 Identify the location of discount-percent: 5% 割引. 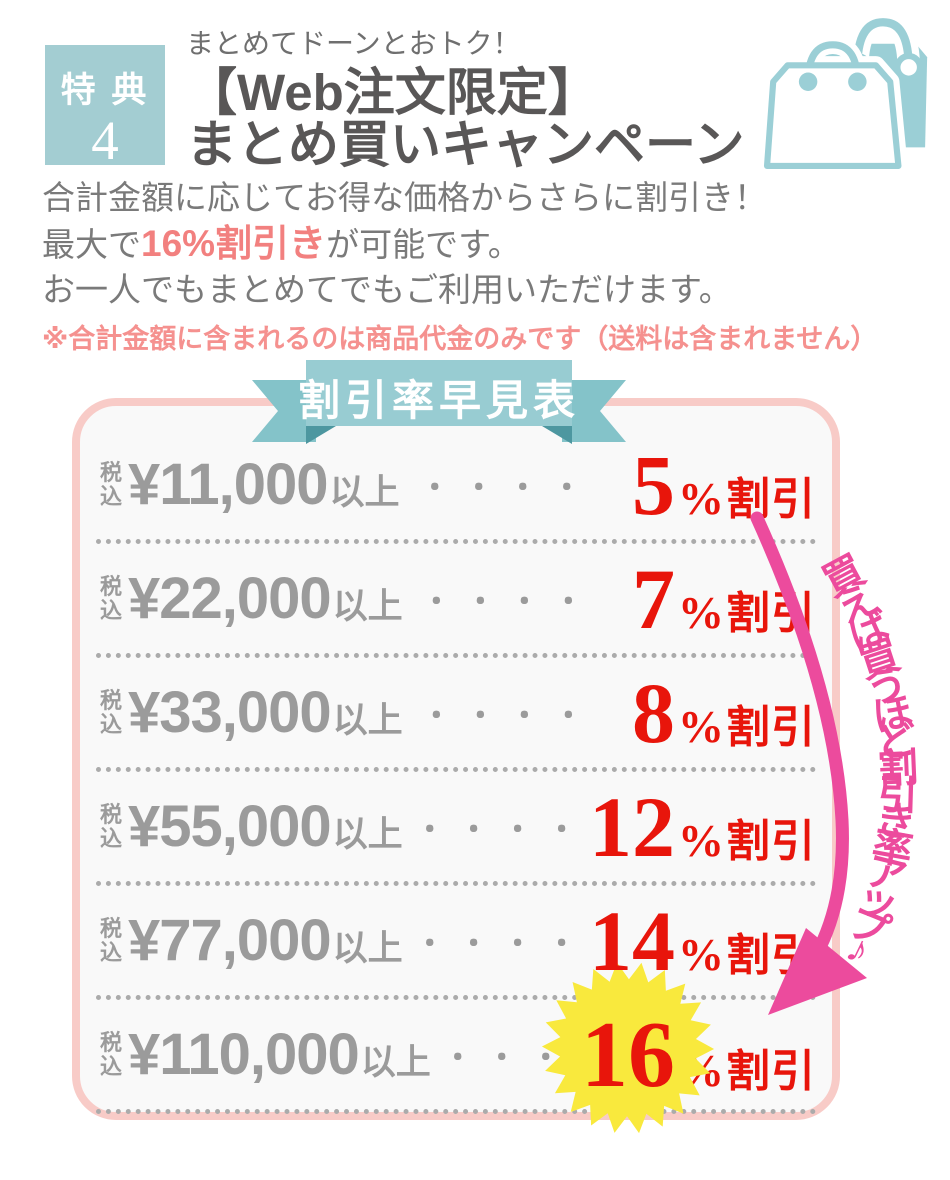
(710, 485).